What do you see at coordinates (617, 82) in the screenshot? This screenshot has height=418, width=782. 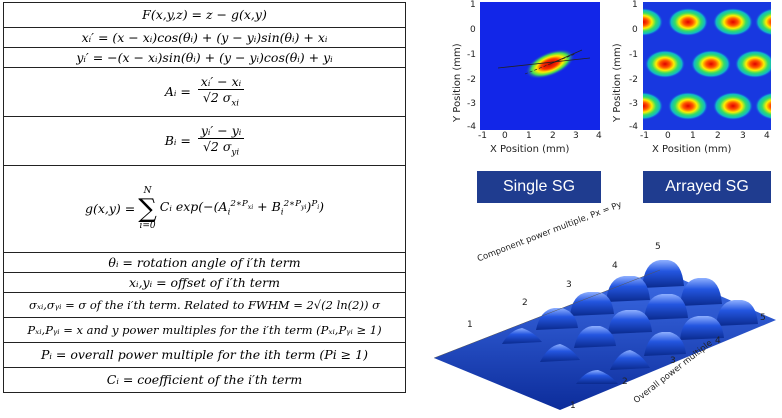 I see `arrayed-ylabel: Y Position (mm)` at bounding box center [617, 82].